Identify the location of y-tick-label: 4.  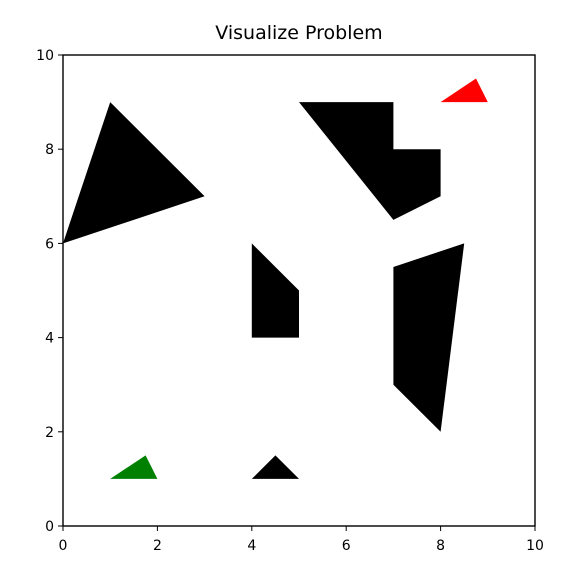
(49, 339).